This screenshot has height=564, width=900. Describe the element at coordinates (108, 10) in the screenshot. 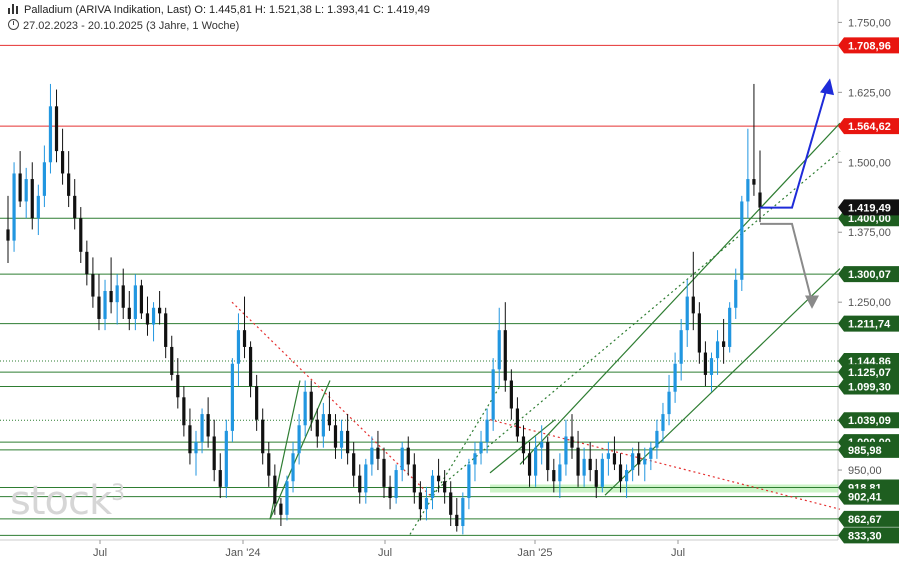

I see `instrument-title: Palladium (ARIVA Indikation, Last)` at that location.